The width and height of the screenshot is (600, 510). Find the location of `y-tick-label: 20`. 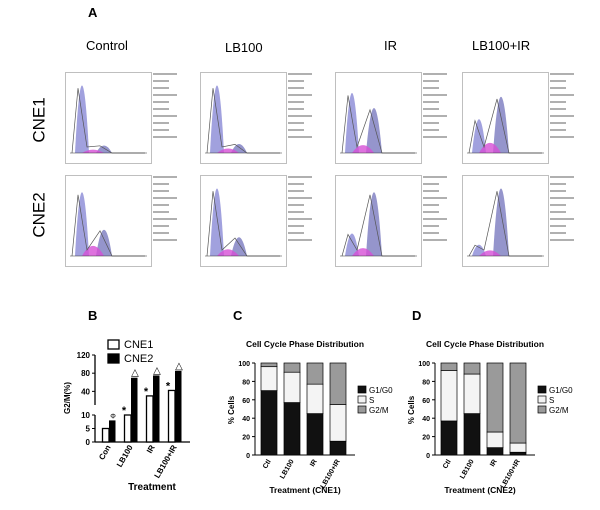

y-tick-label: 20 is located at coordinates (426, 438).